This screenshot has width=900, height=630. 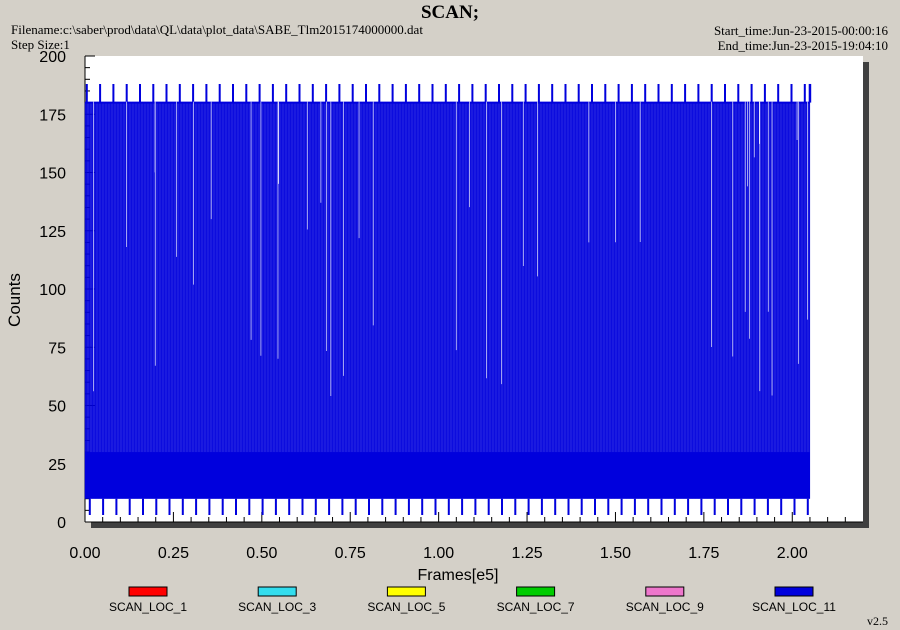 What do you see at coordinates (794, 607) in the screenshot?
I see `legend-label-scan-loc-11: SCAN_LOC_11` at bounding box center [794, 607].